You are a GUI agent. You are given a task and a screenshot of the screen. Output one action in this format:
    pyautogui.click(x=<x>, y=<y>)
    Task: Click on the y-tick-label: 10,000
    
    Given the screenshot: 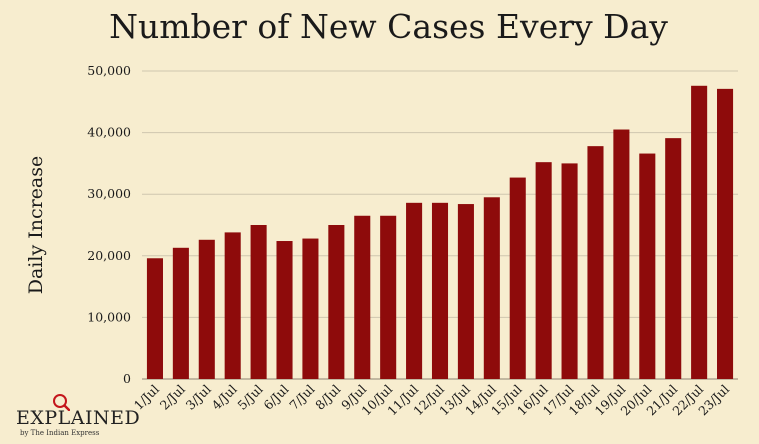 What is the action you would take?
    pyautogui.click(x=109, y=316)
    